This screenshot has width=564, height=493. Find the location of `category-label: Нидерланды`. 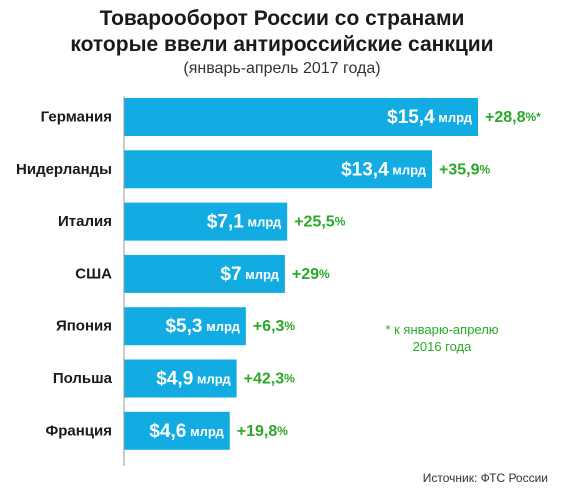

category-label: Нидерланды is located at coordinates (64, 169).